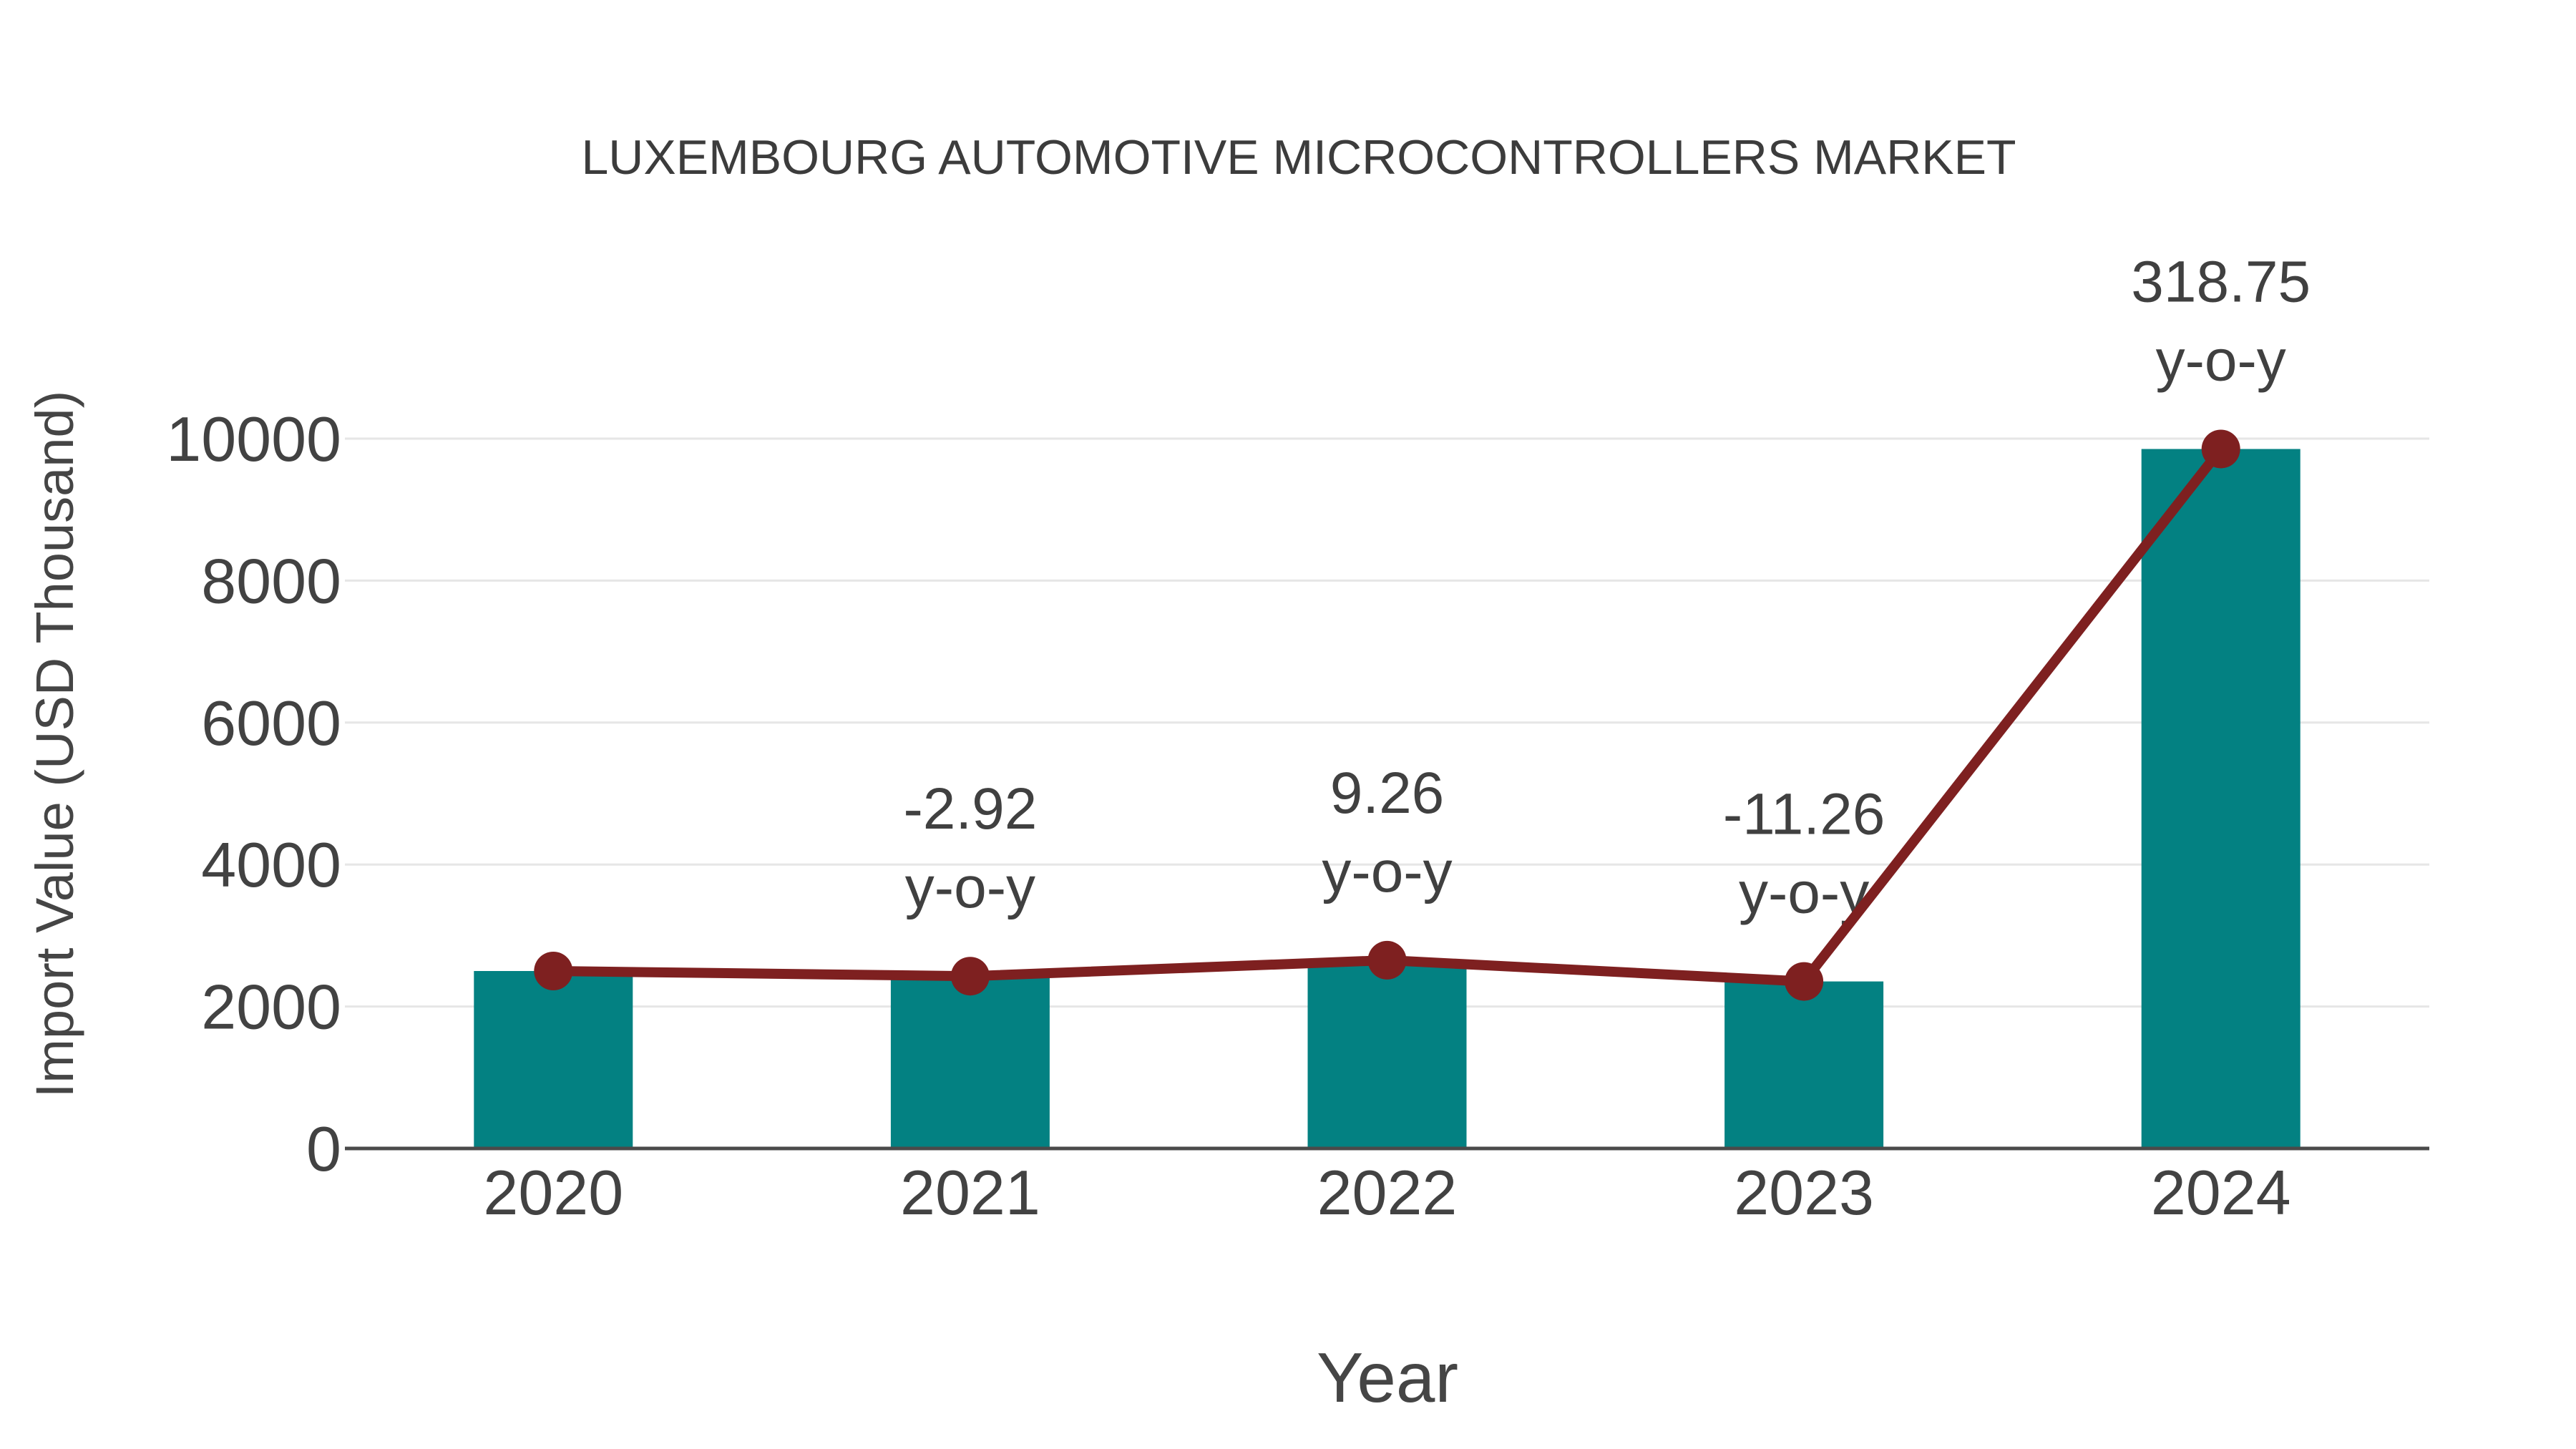  What do you see at coordinates (271, 1007) in the screenshot?
I see `y-tick-label: 2000` at bounding box center [271, 1007].